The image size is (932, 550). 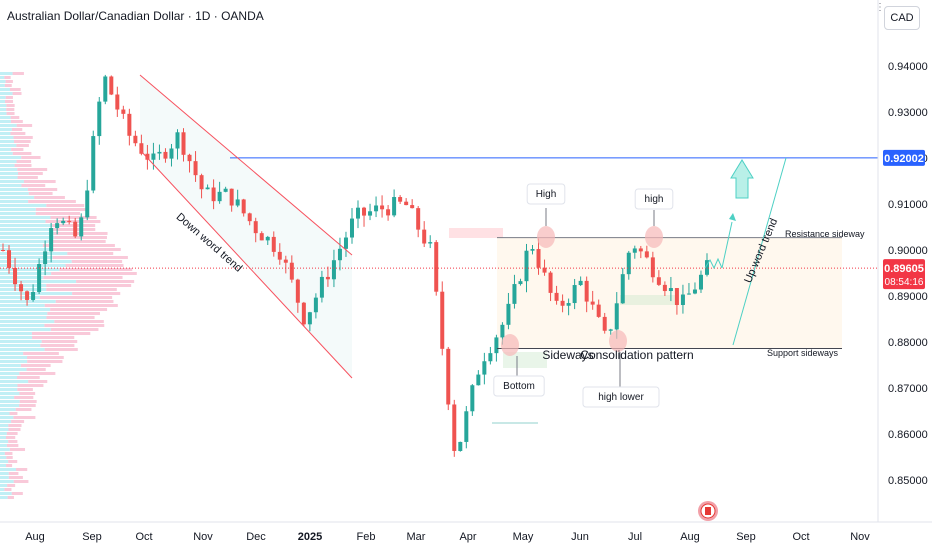 What do you see at coordinates (908, 297) in the screenshot?
I see `price-tick-label: 0.89000` at bounding box center [908, 297].